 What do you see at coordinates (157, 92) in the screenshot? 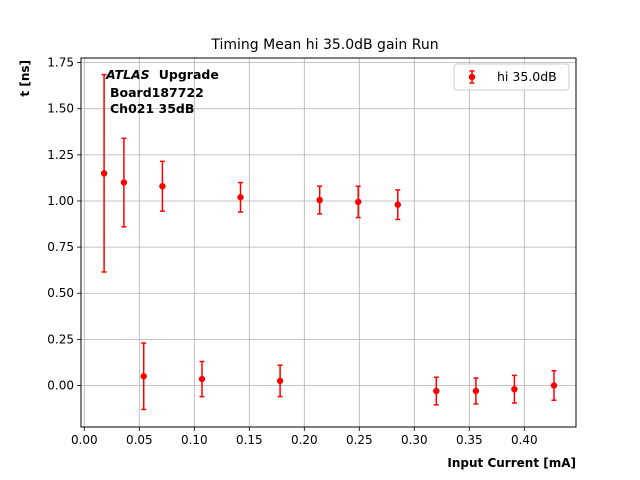
I see `board-label: Board187722` at bounding box center [157, 92].